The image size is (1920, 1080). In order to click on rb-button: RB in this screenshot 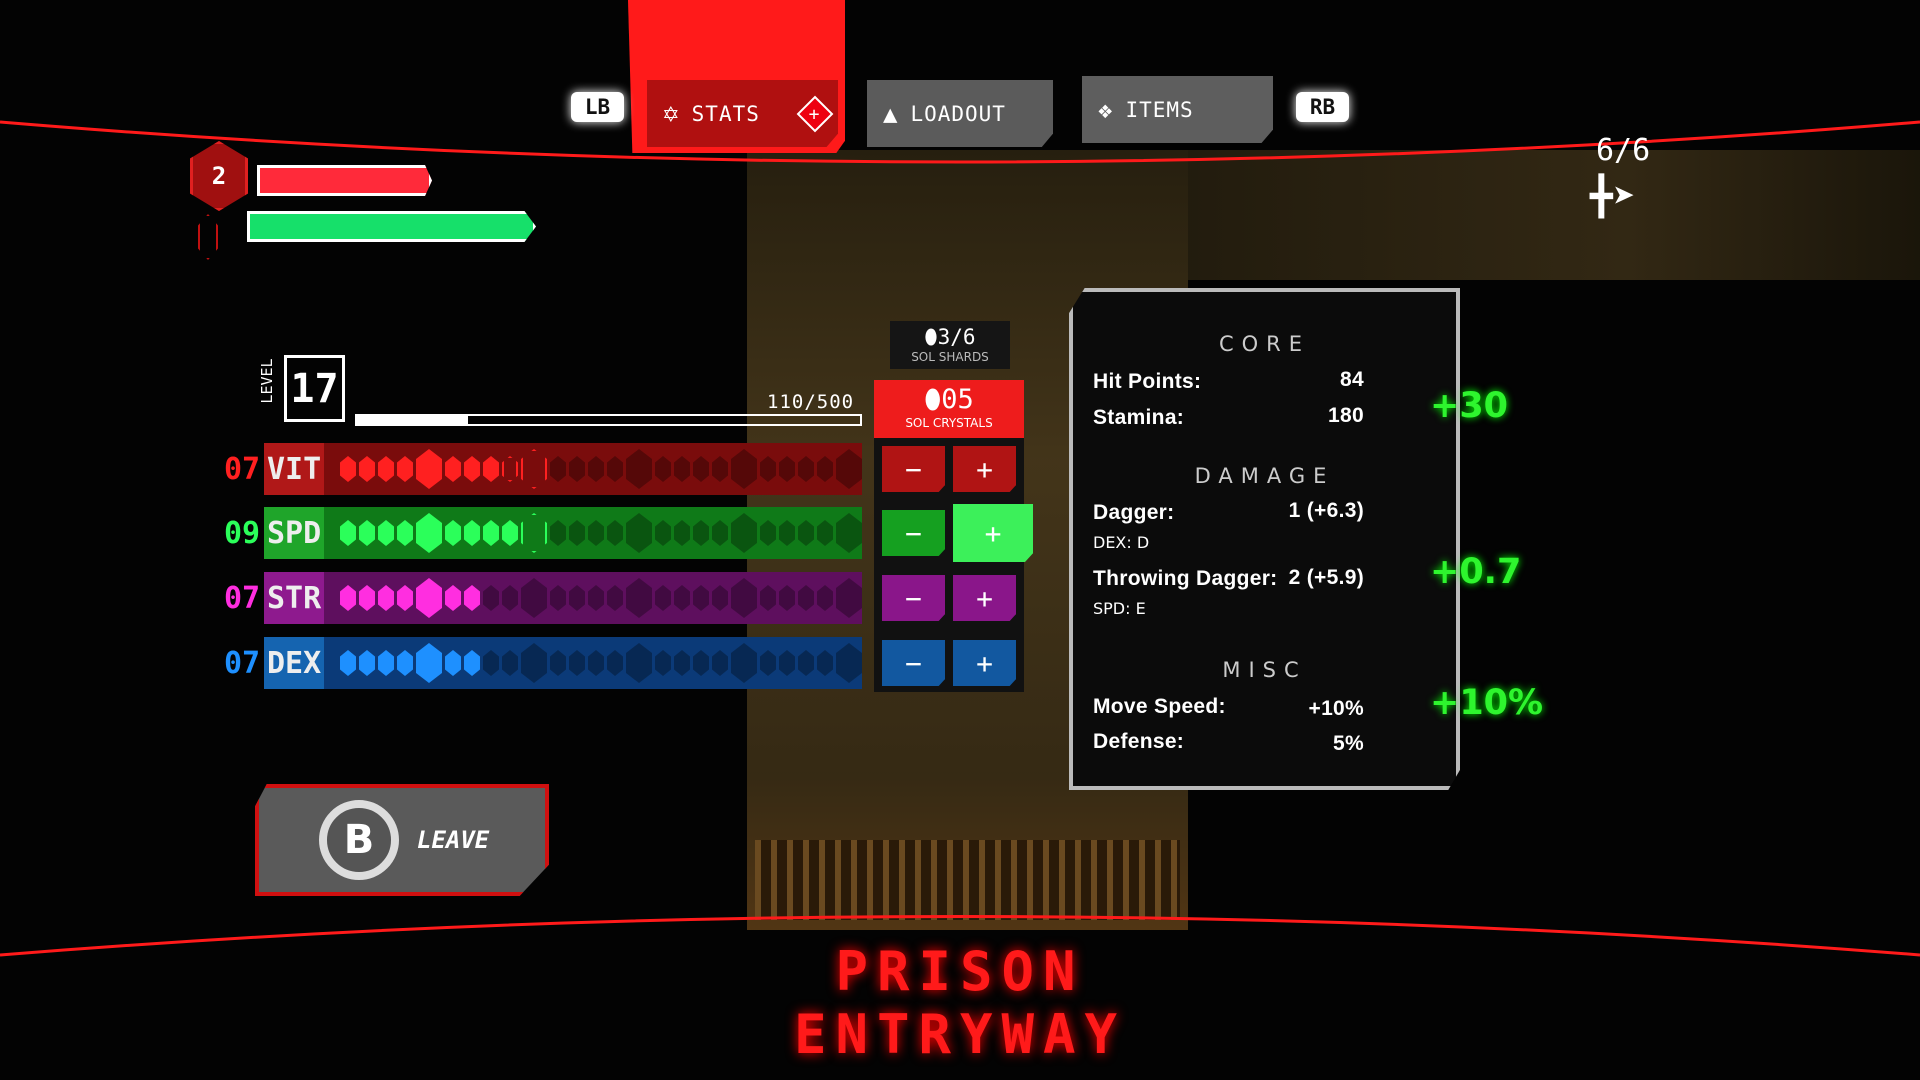, I will do `click(1322, 107)`.